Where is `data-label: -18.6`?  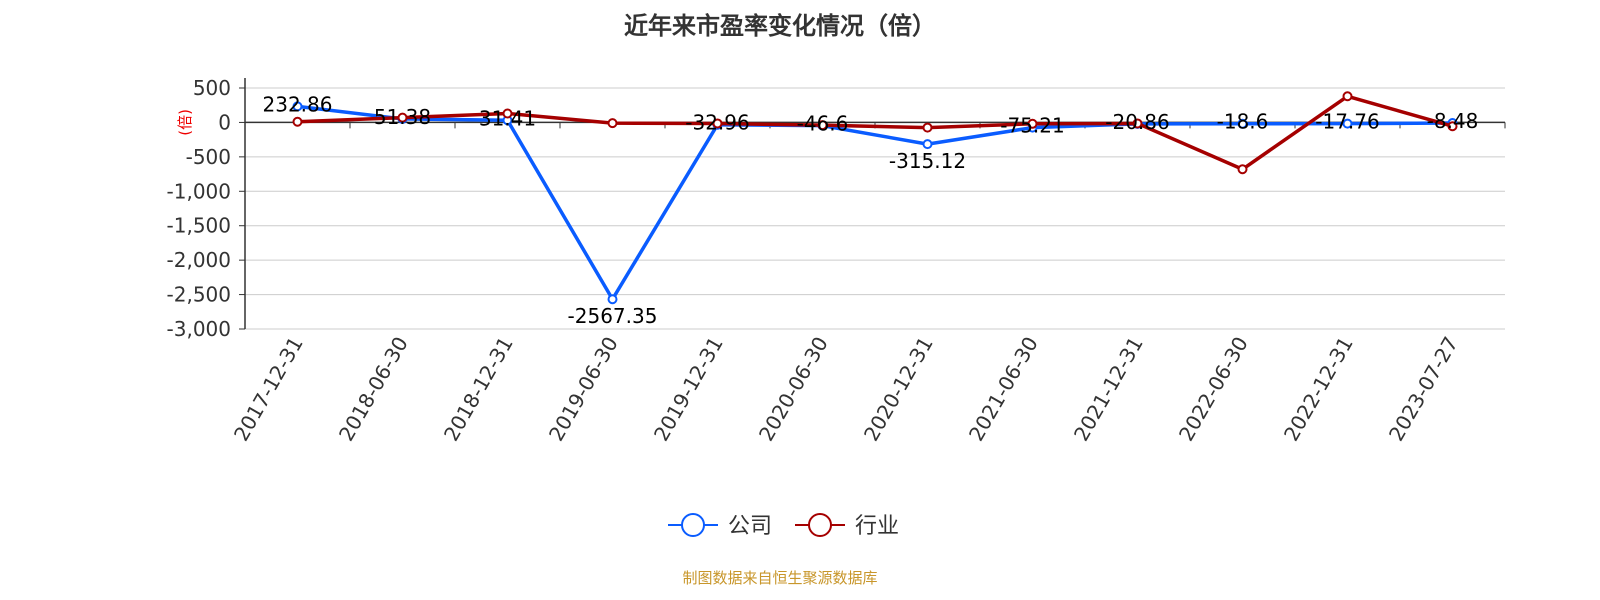 data-label: -18.6 is located at coordinates (1243, 122).